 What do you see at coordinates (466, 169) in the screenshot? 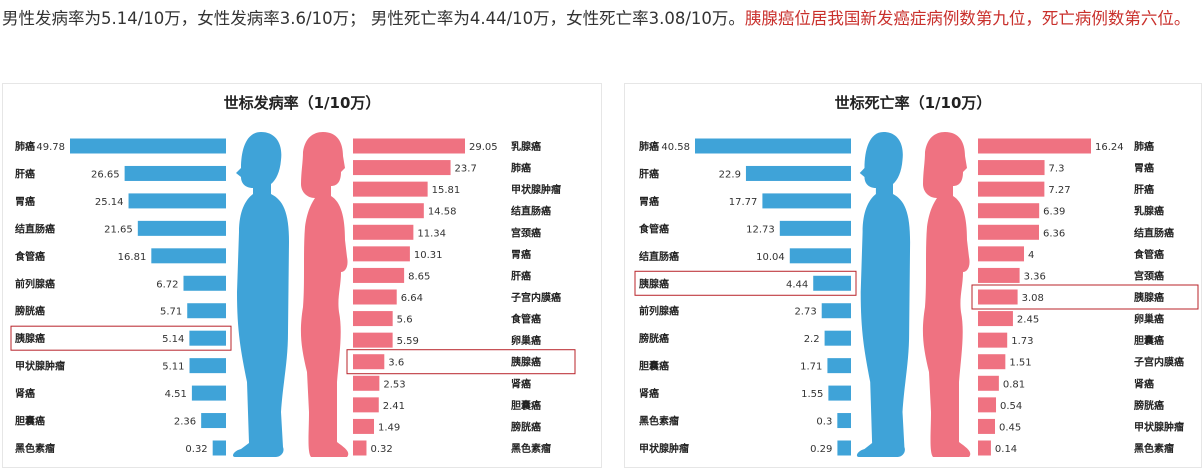
I see `value-label: 23.7` at bounding box center [466, 169].